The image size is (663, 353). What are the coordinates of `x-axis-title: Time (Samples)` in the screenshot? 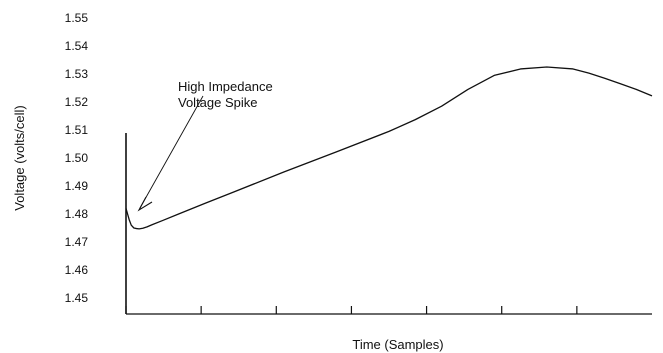 It's located at (397, 344).